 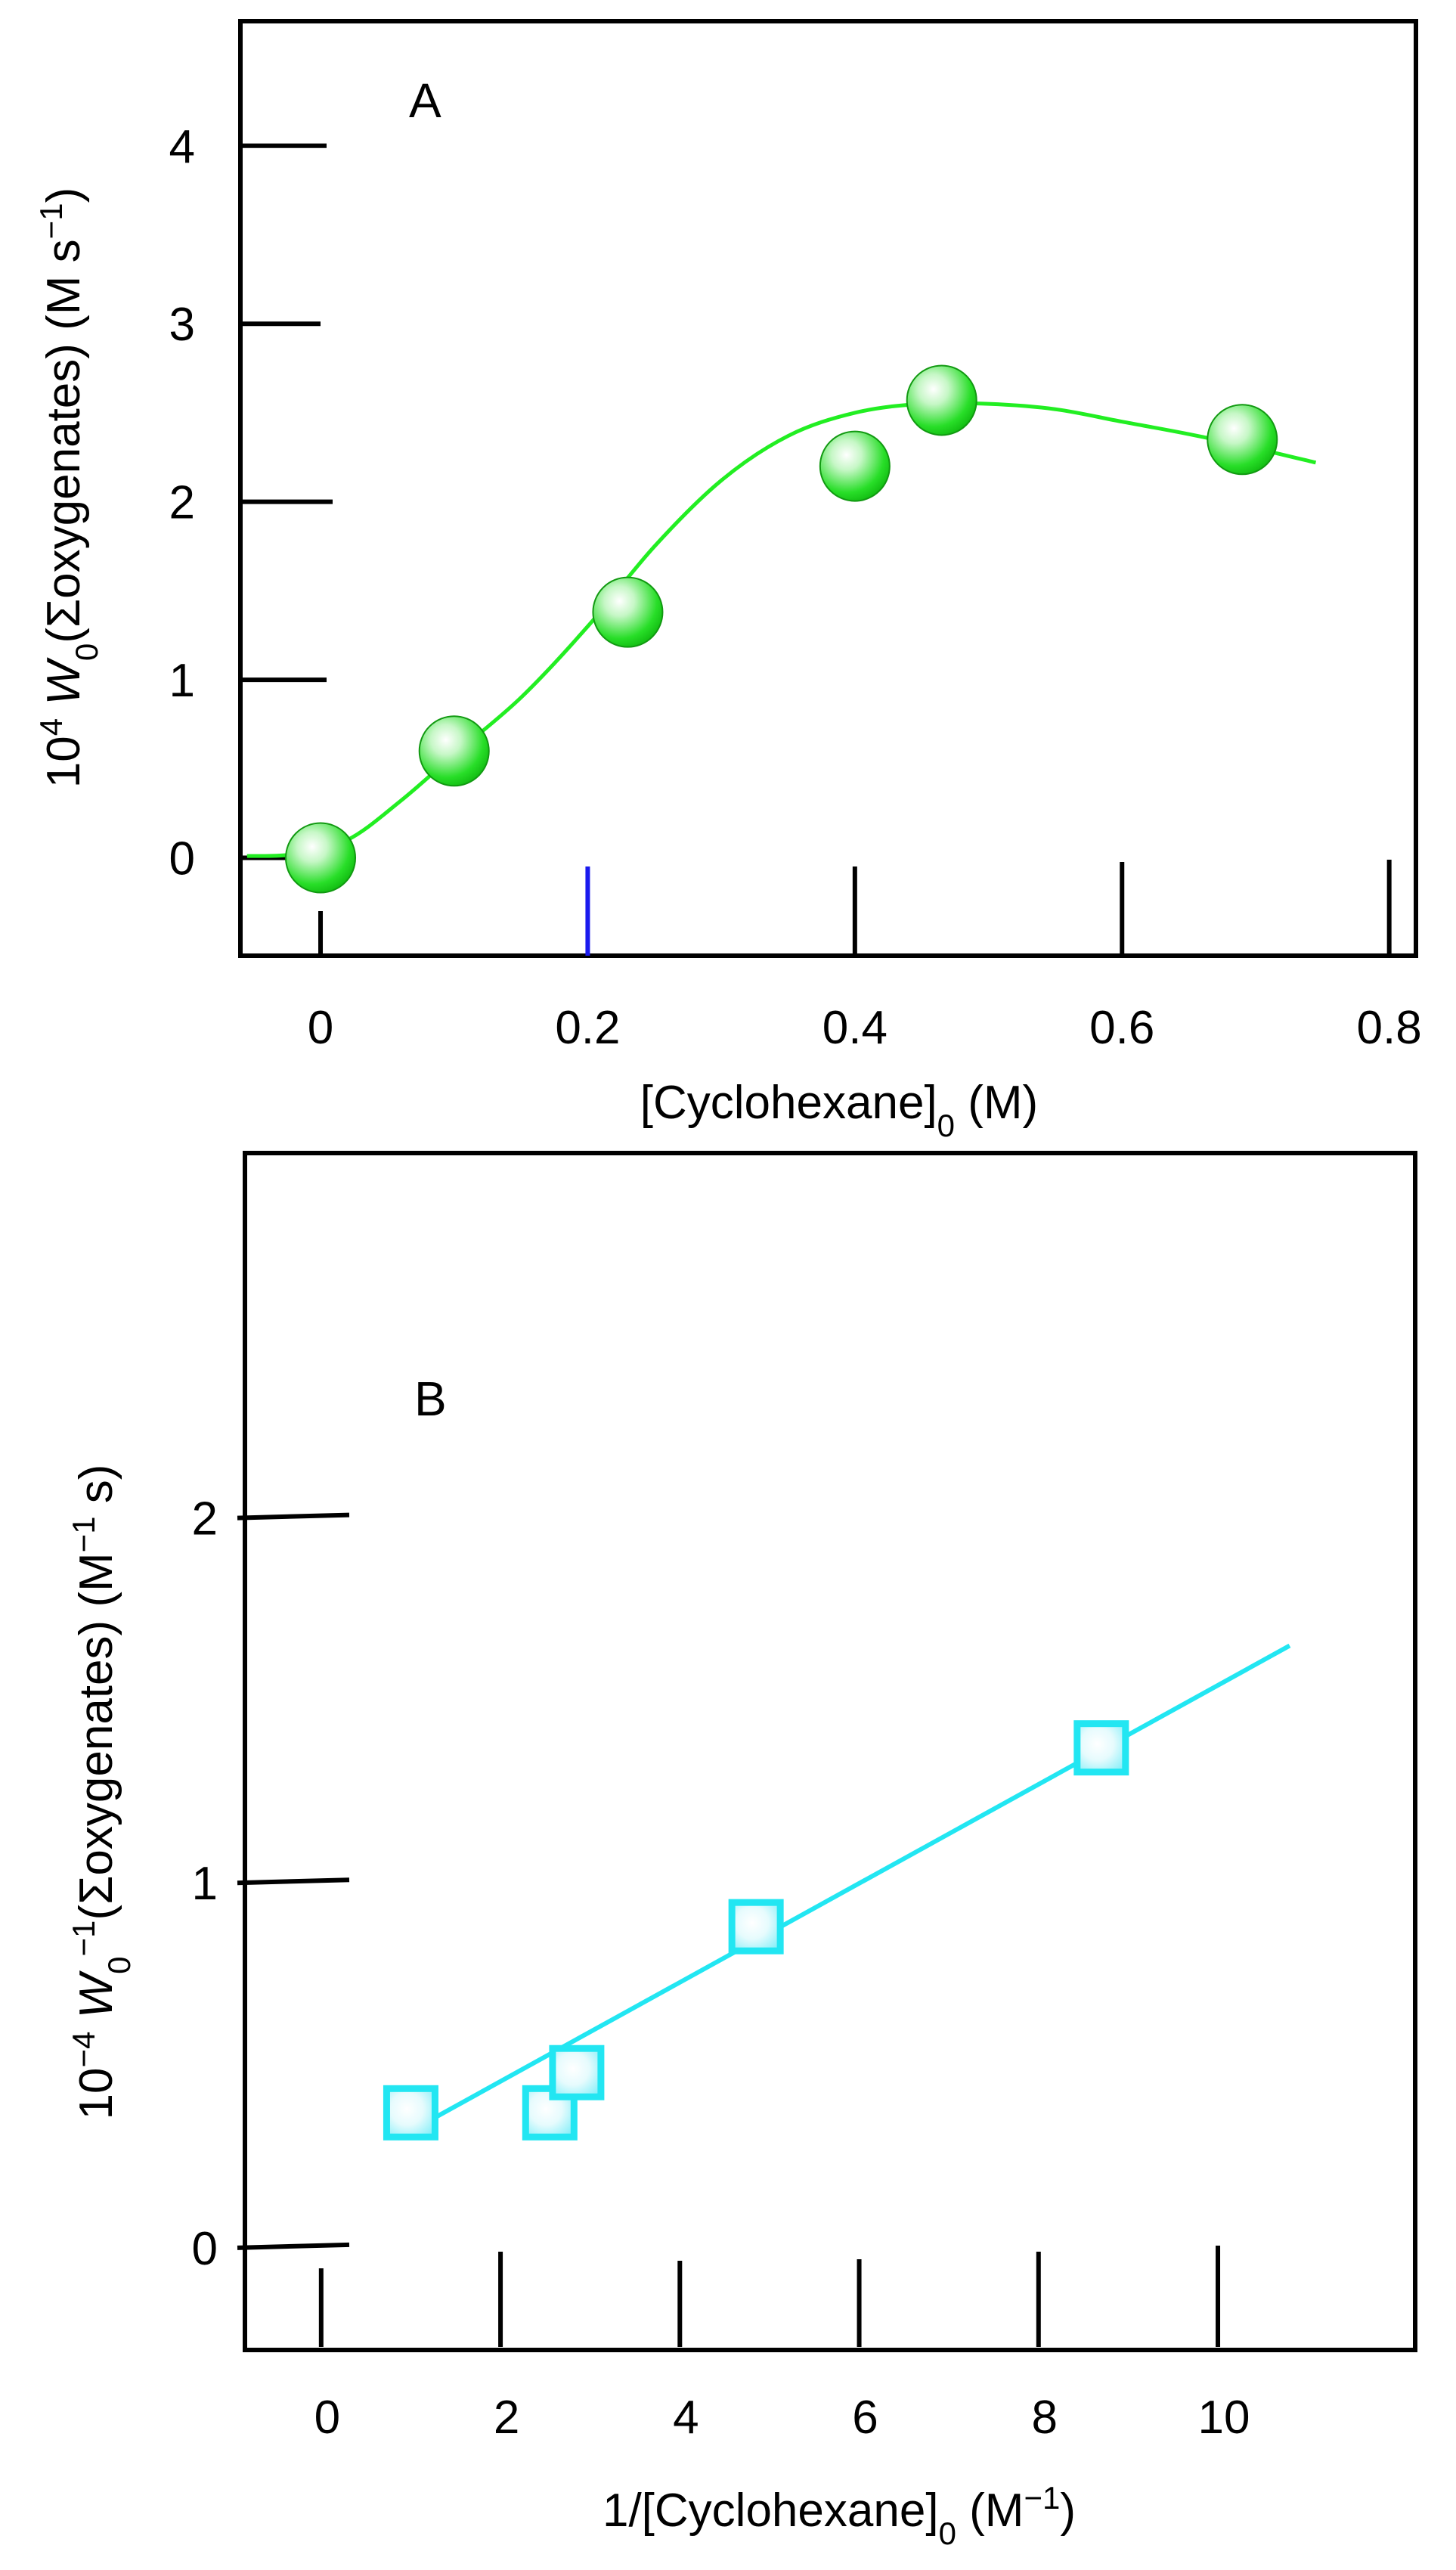 What do you see at coordinates (182, 147) in the screenshot?
I see `y-tick-label: 4` at bounding box center [182, 147].